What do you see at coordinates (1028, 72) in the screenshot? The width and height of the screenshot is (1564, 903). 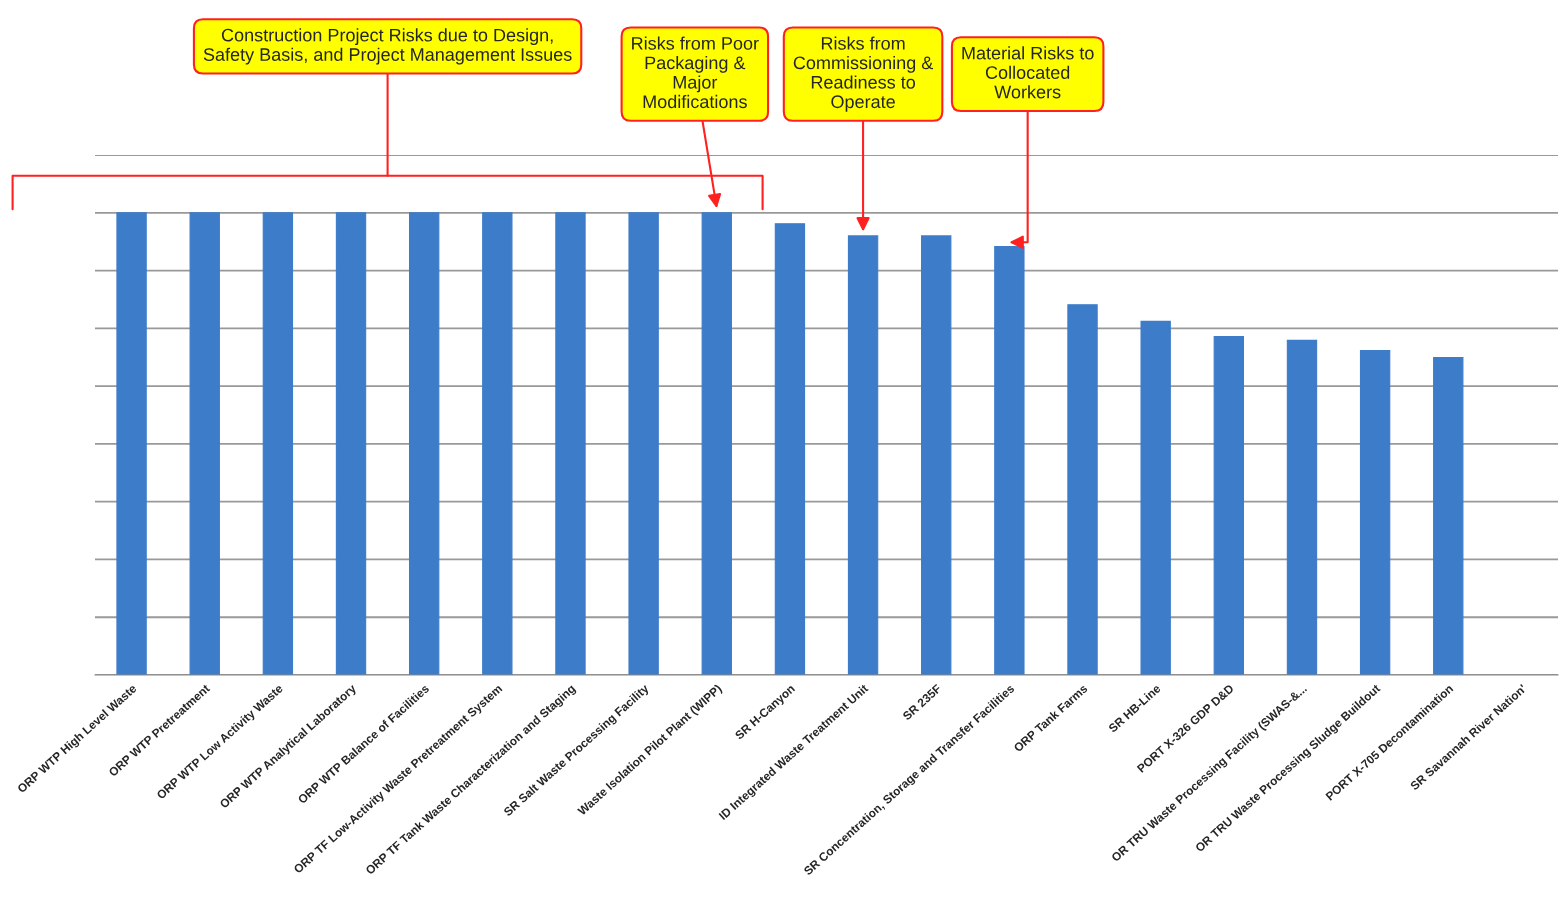 I see `annotation: Material Risks to Collocated Workers` at bounding box center [1028, 72].